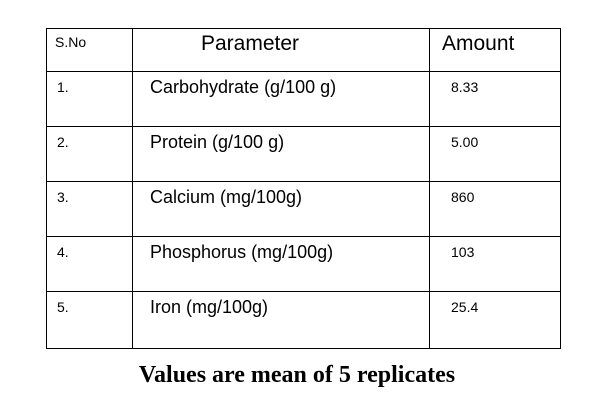 This screenshot has height=410, width=594. I want to click on amount-value: 5.00, so click(465, 142).